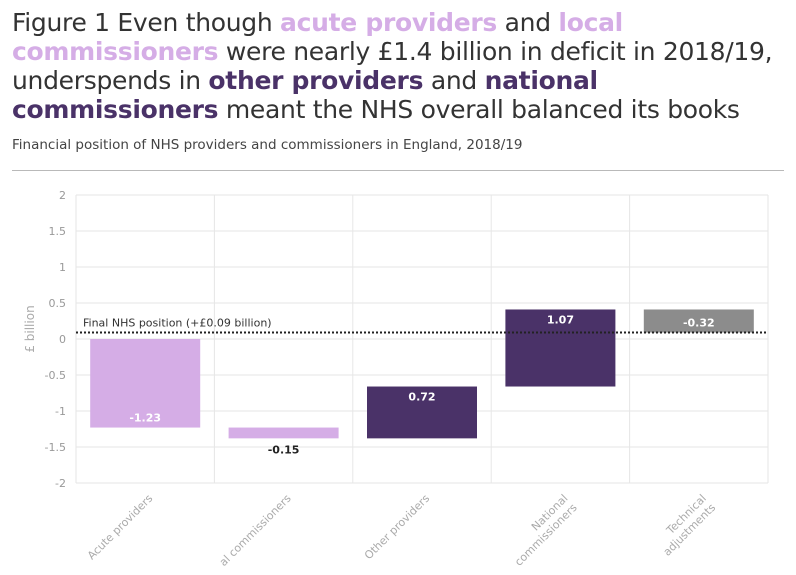  What do you see at coordinates (55, 447) in the screenshot?
I see `y-tick-label: -1.5` at bounding box center [55, 447].